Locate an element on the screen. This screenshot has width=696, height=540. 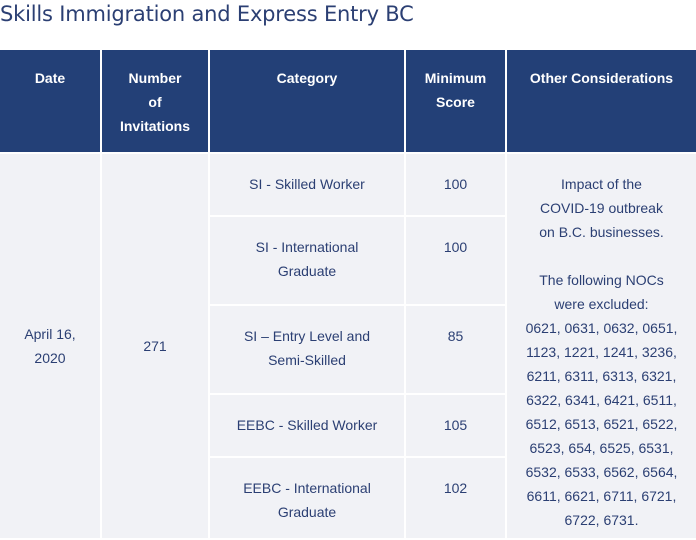
noc-line: 6322, 6341, 6421, 6511, is located at coordinates (601, 400).